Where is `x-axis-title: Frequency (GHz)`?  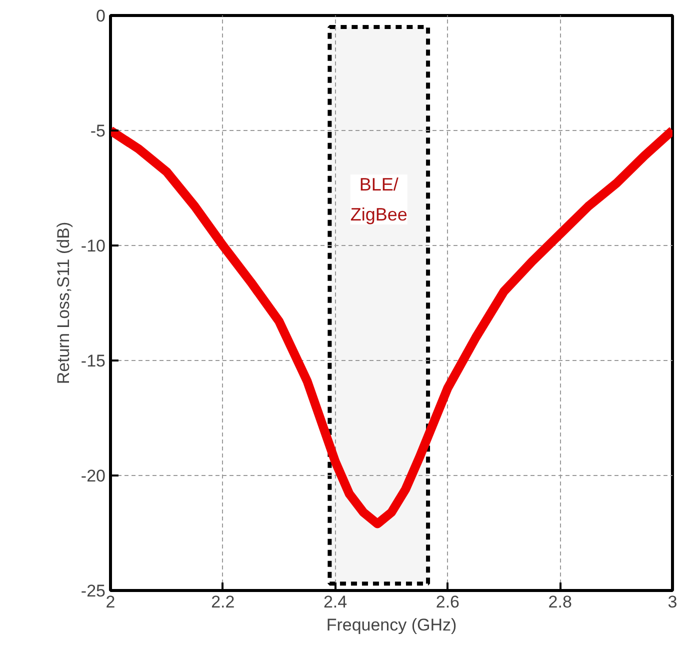 x-axis-title: Frequency (GHz) is located at coordinates (391, 625).